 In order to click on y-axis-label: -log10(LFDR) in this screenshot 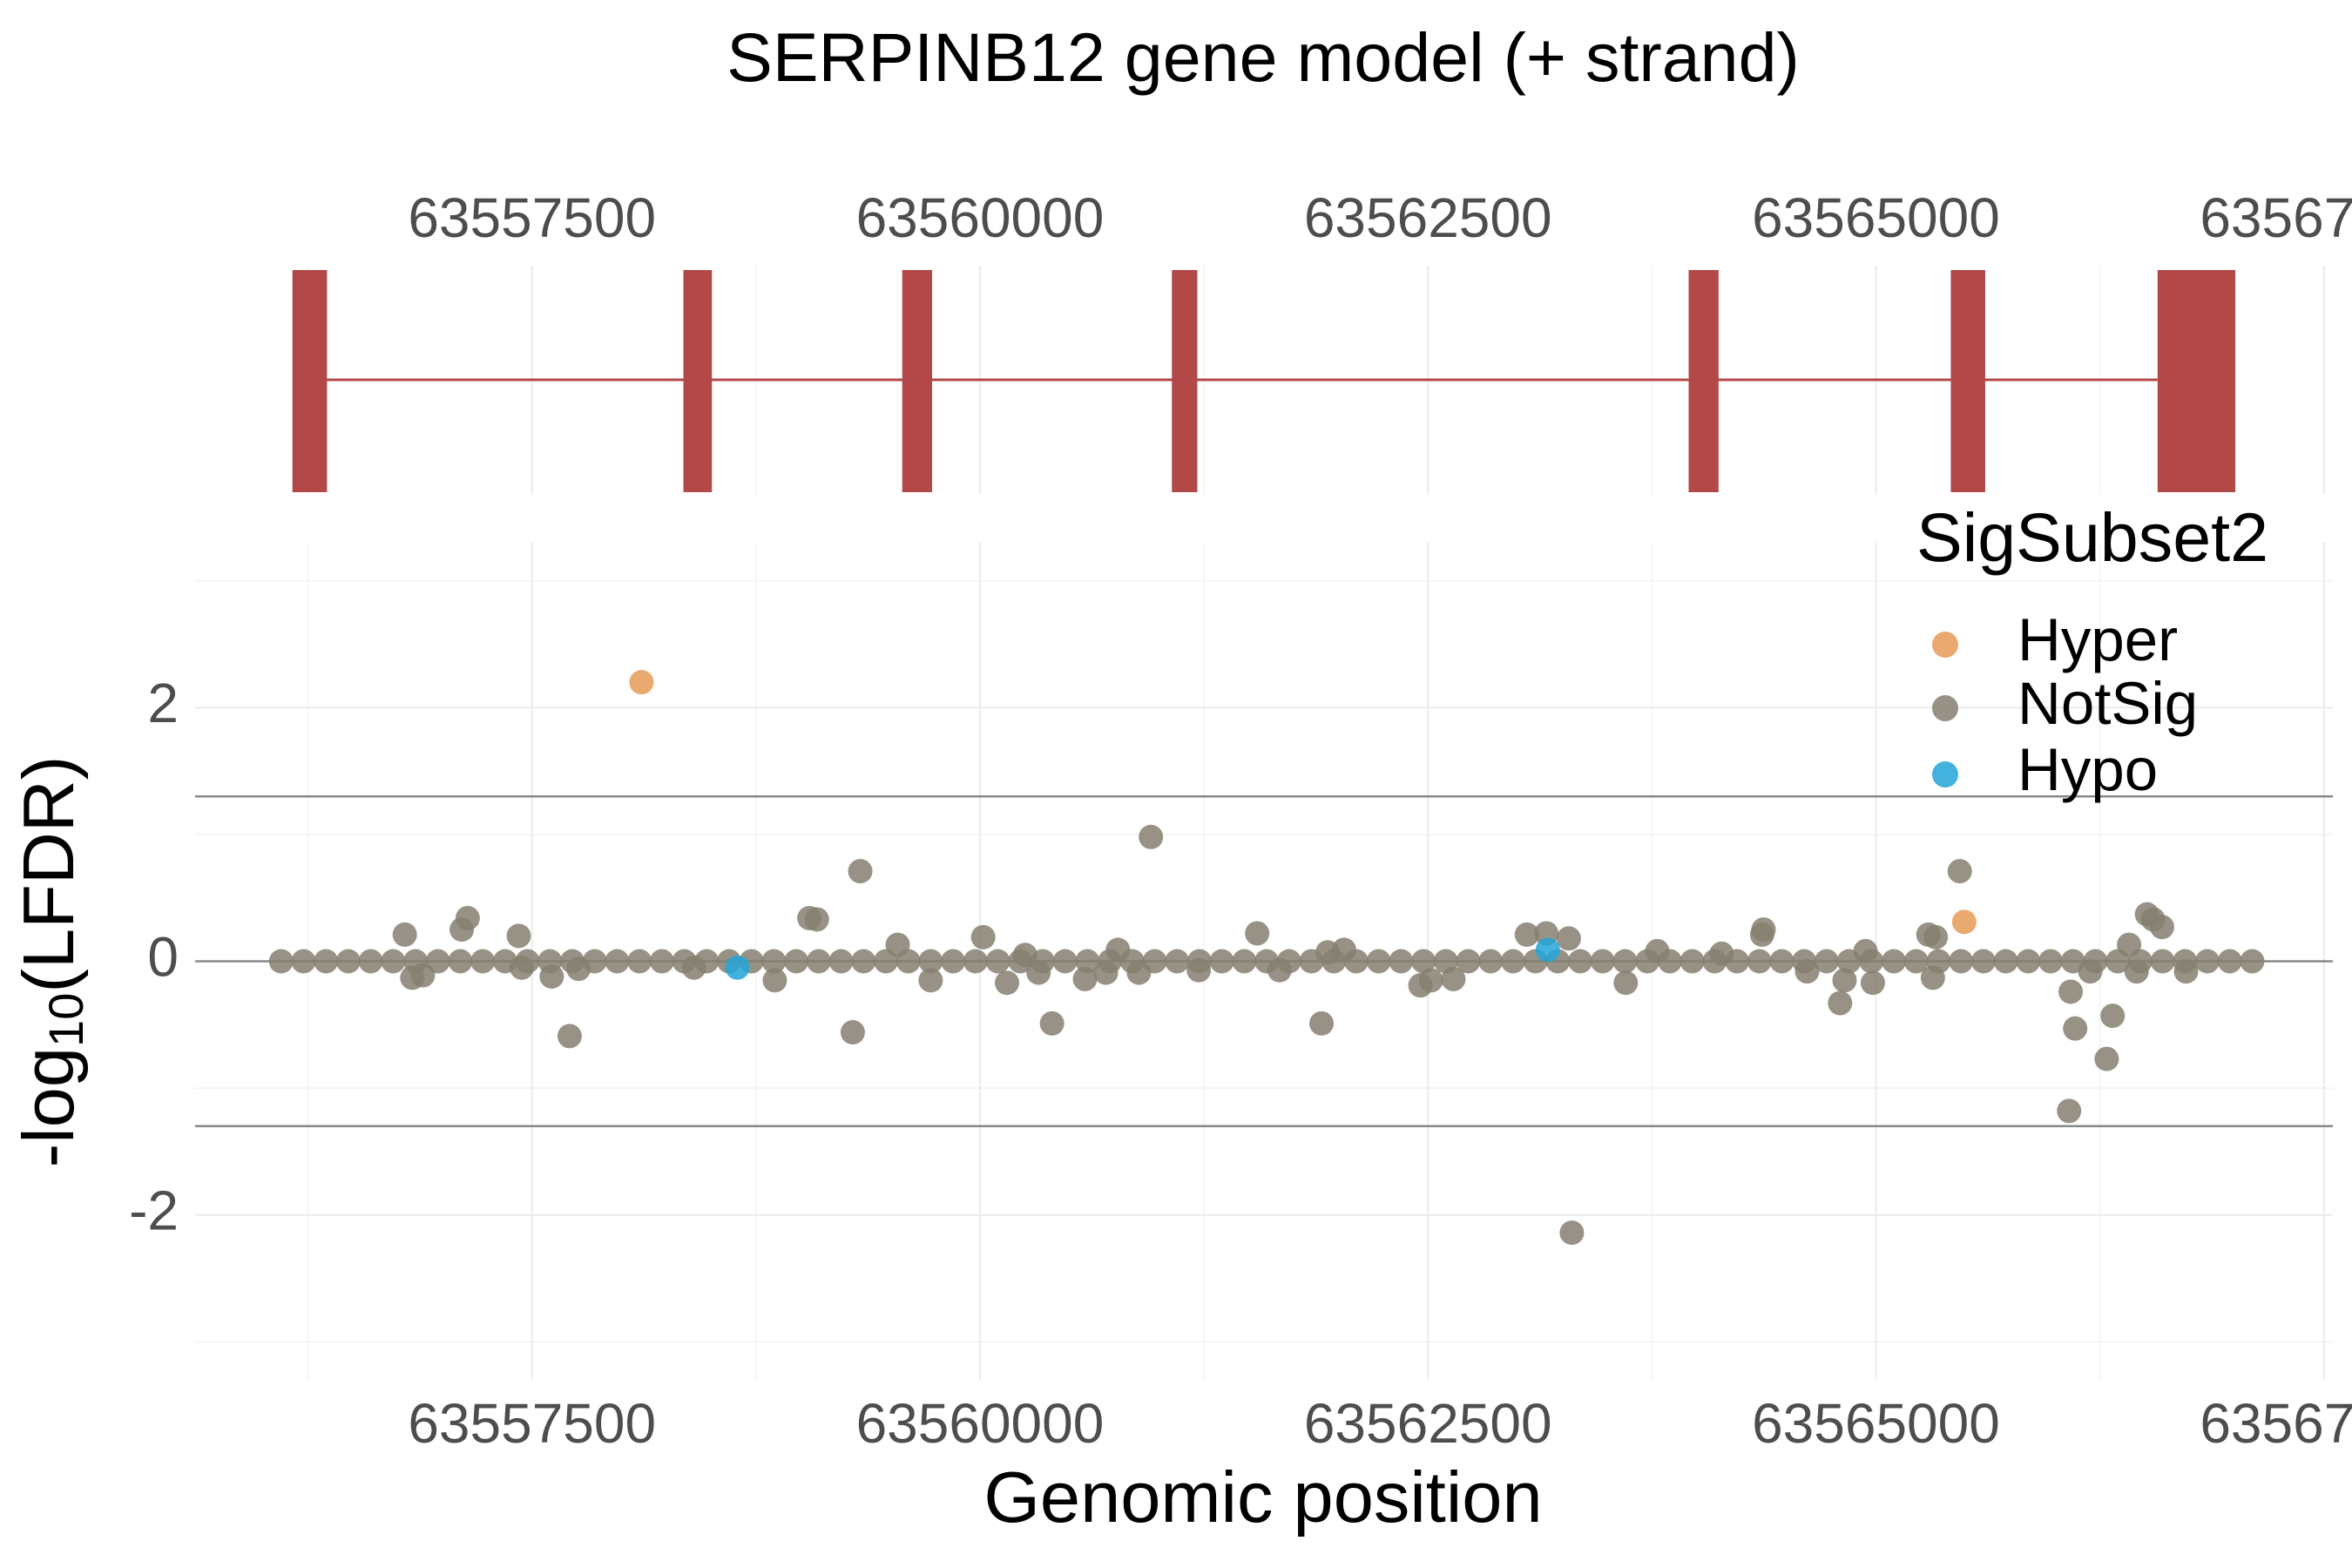, I will do `click(50, 962)`.